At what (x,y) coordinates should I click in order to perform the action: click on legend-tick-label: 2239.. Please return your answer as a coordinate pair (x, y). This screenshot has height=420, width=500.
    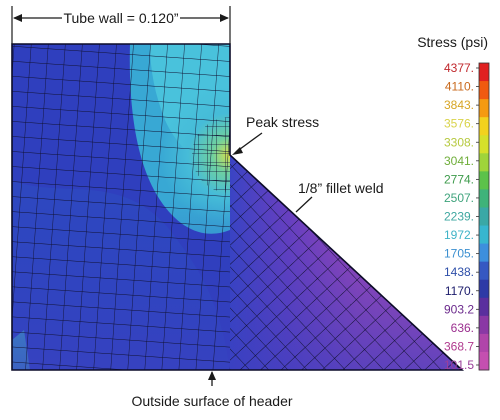
    Looking at the image, I should click on (459, 217).